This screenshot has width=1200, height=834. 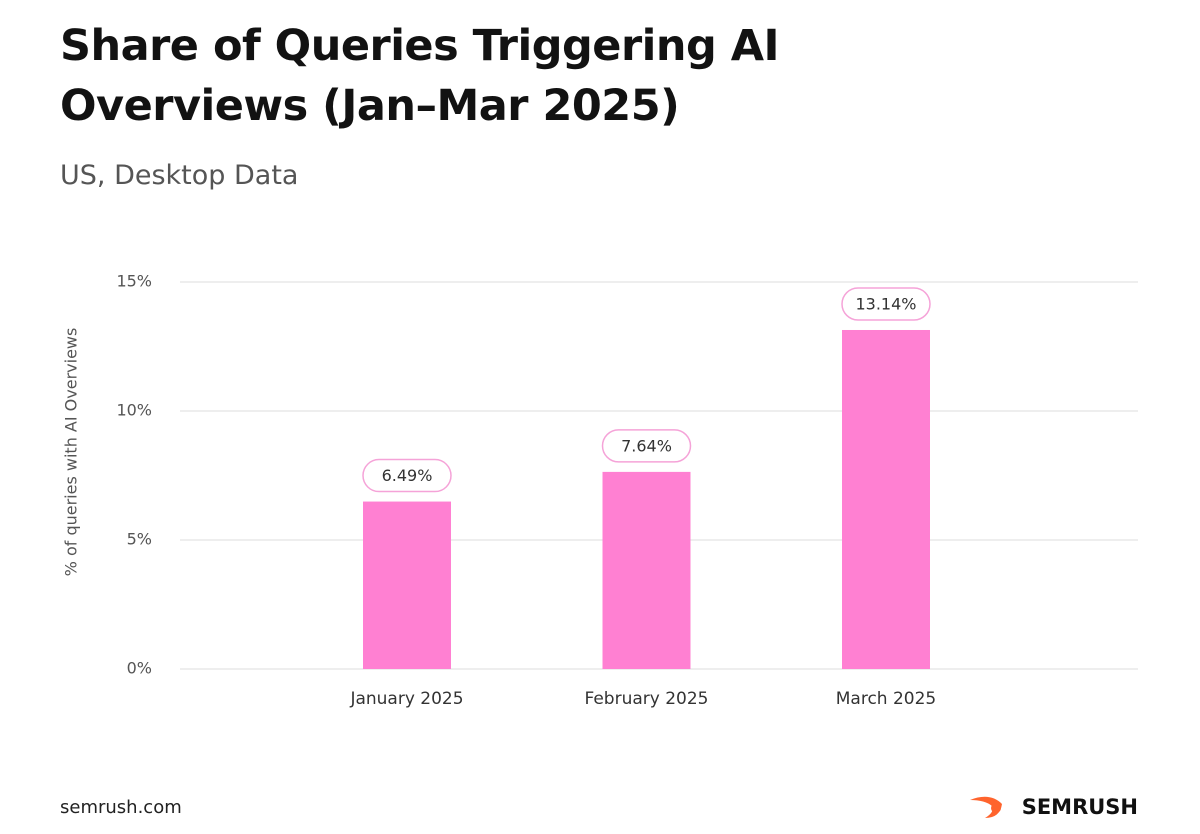 What do you see at coordinates (134, 281) in the screenshot?
I see `y-tick-label: 15%` at bounding box center [134, 281].